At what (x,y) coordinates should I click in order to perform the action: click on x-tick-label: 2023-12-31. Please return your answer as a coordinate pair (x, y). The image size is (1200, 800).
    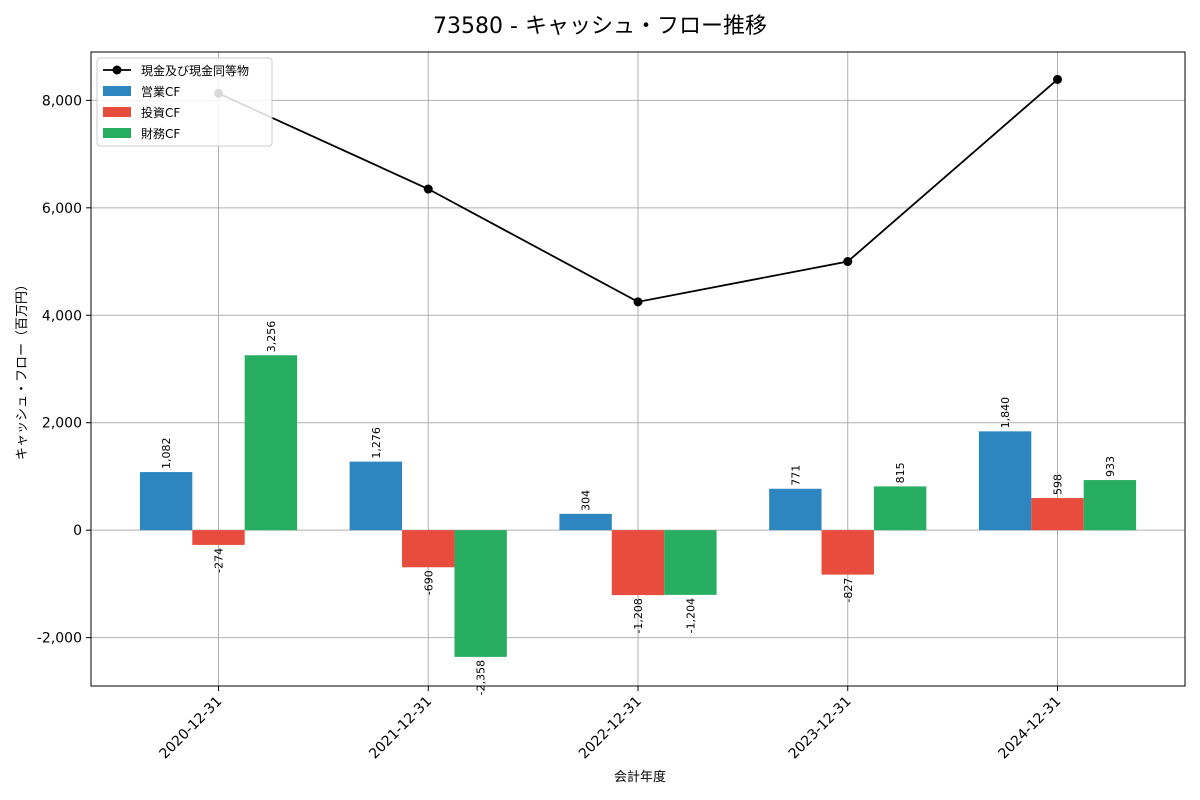
    Looking at the image, I should click on (820, 728).